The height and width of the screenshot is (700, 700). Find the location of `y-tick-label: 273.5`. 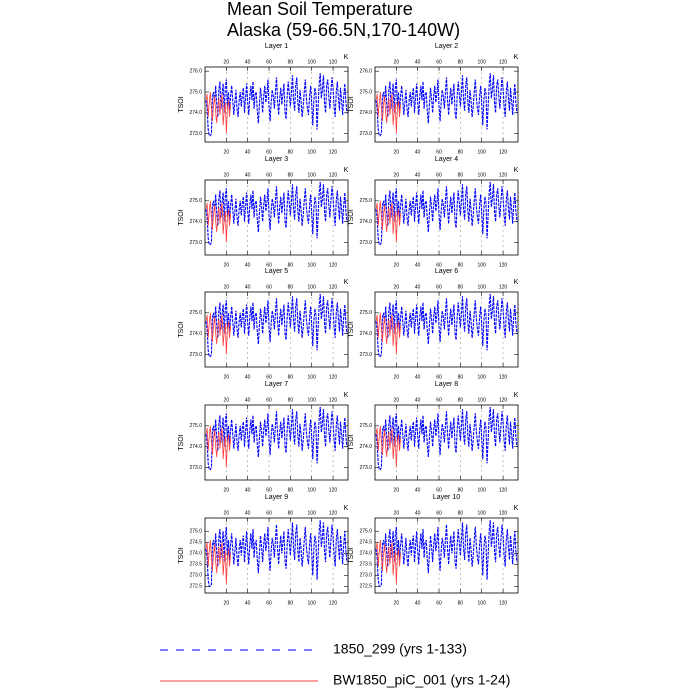

y-tick-label: 273.5 is located at coordinates (365, 565).